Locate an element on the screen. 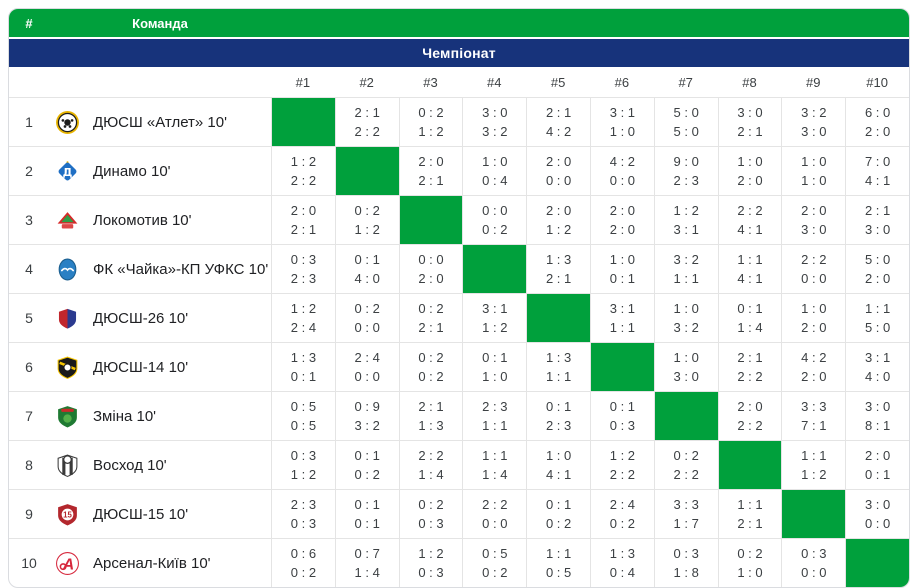 This screenshot has height=588, width=917. match-score-cell: 2 : 1 3 : 0 is located at coordinates (877, 220).